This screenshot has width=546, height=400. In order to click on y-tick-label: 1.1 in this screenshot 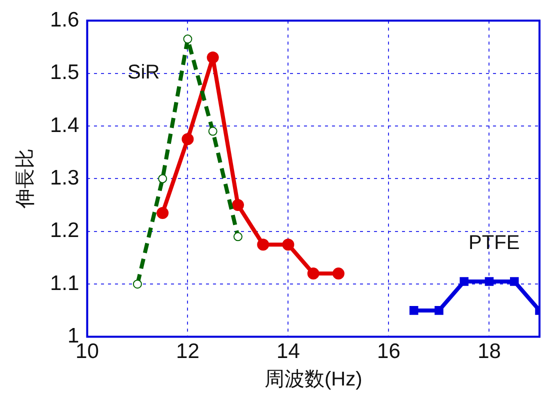, I will do `click(65, 283)`.